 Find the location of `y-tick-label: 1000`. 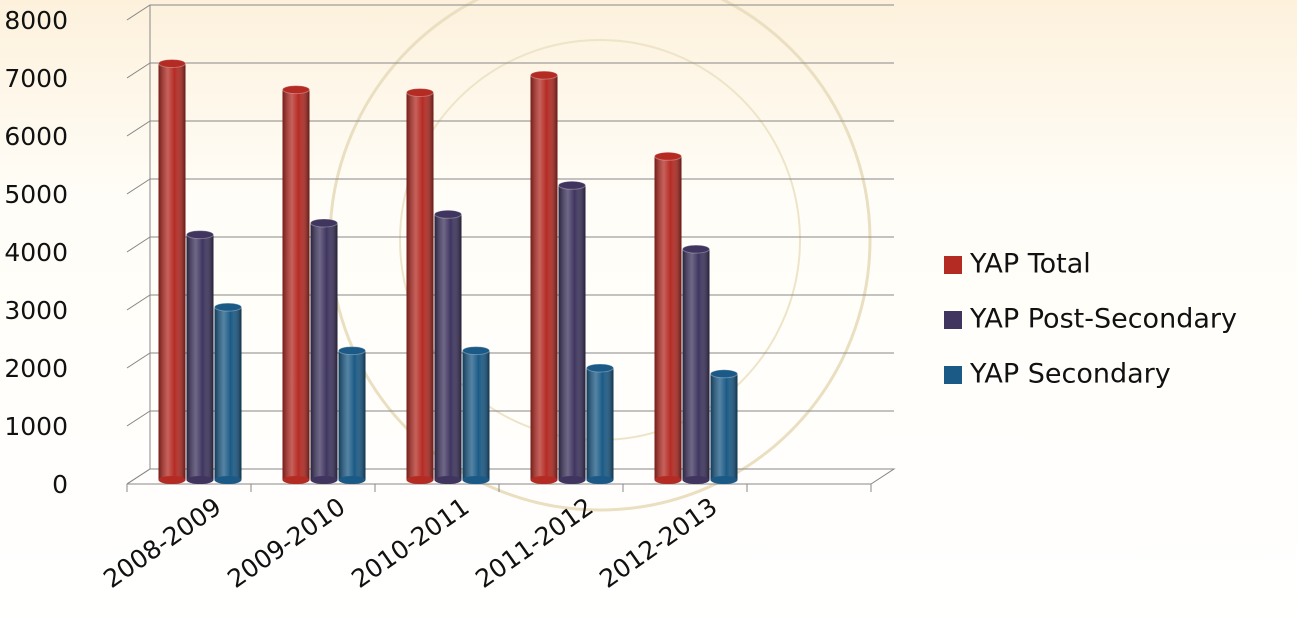

y-tick-label: 1000 is located at coordinates (36, 426).